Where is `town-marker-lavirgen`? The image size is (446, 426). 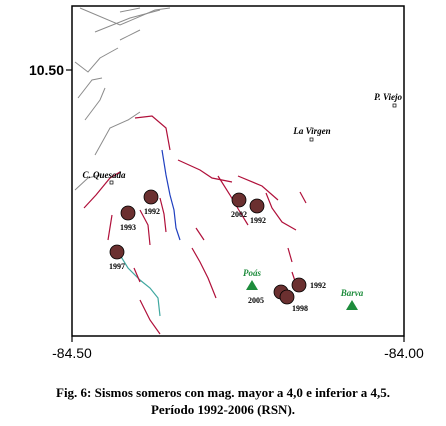 town-marker-lavirgen is located at coordinates (311, 139).